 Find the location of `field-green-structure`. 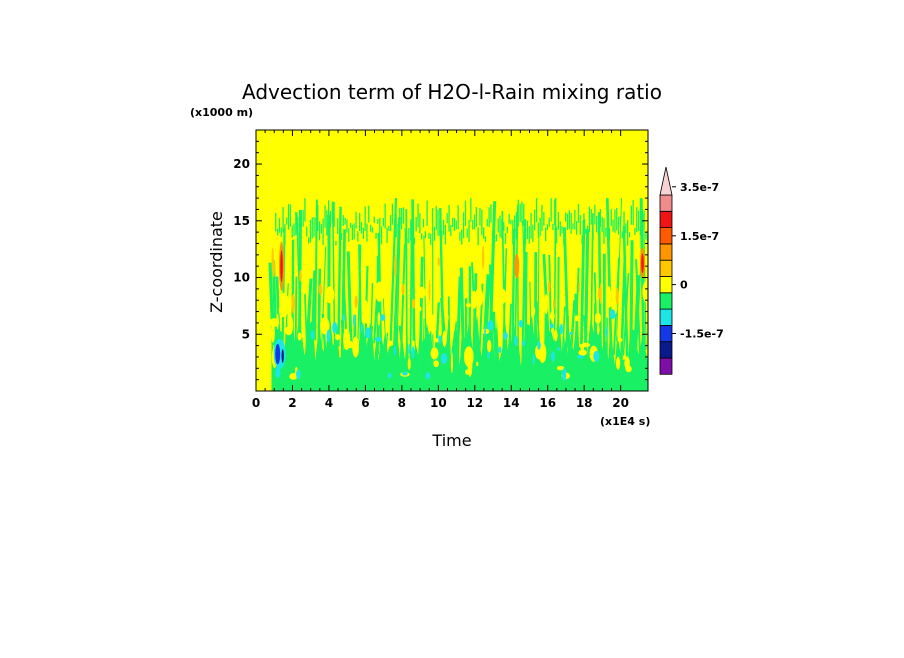

field-green-structure is located at coordinates (458, 294).